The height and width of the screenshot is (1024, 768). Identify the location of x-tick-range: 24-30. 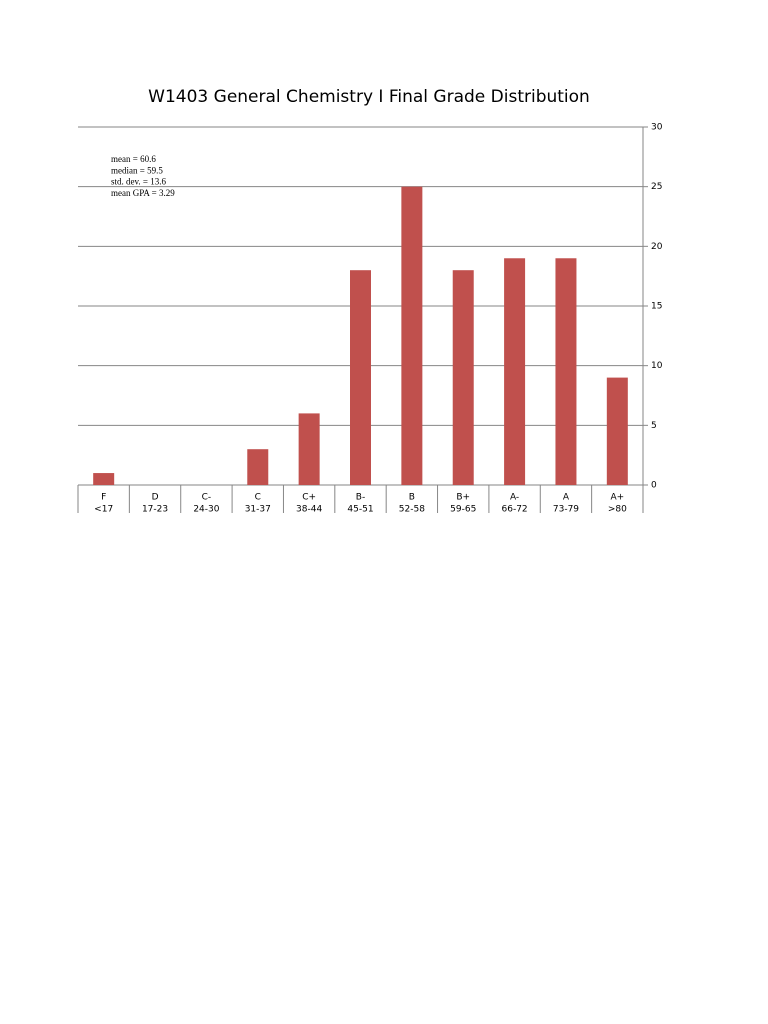
(206, 510).